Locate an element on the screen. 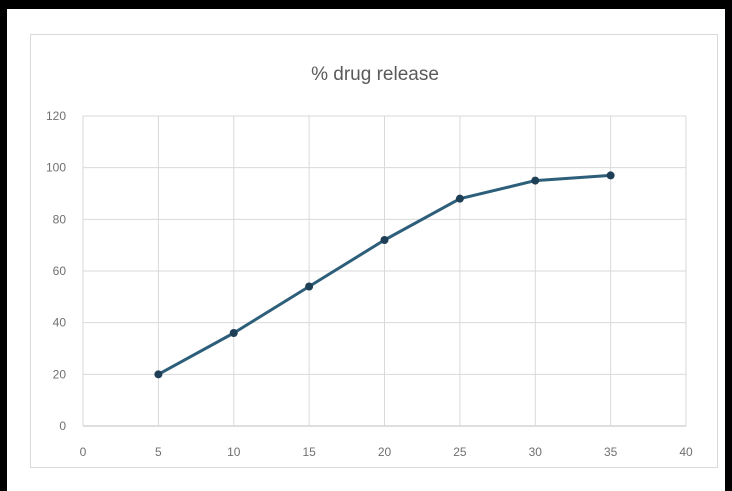 This screenshot has height=491, width=732. x-tick-label: 15 is located at coordinates (309, 452).